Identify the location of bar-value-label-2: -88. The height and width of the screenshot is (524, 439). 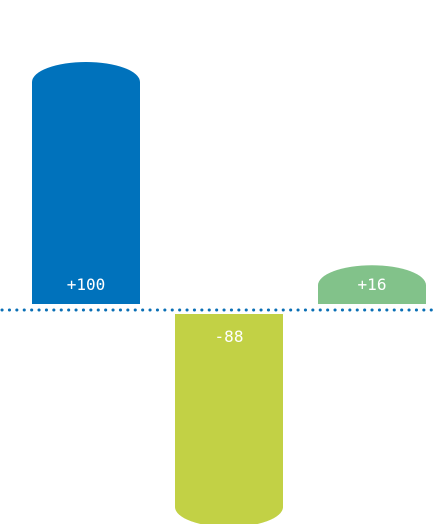
(229, 336).